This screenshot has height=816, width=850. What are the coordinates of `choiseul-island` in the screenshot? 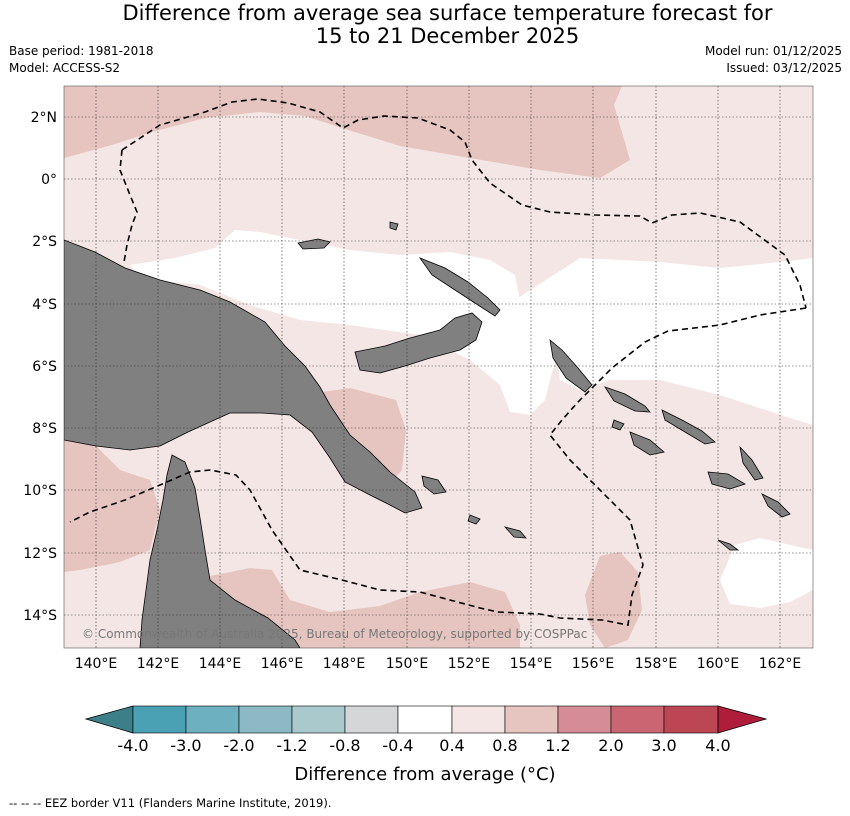 It's located at (627, 399).